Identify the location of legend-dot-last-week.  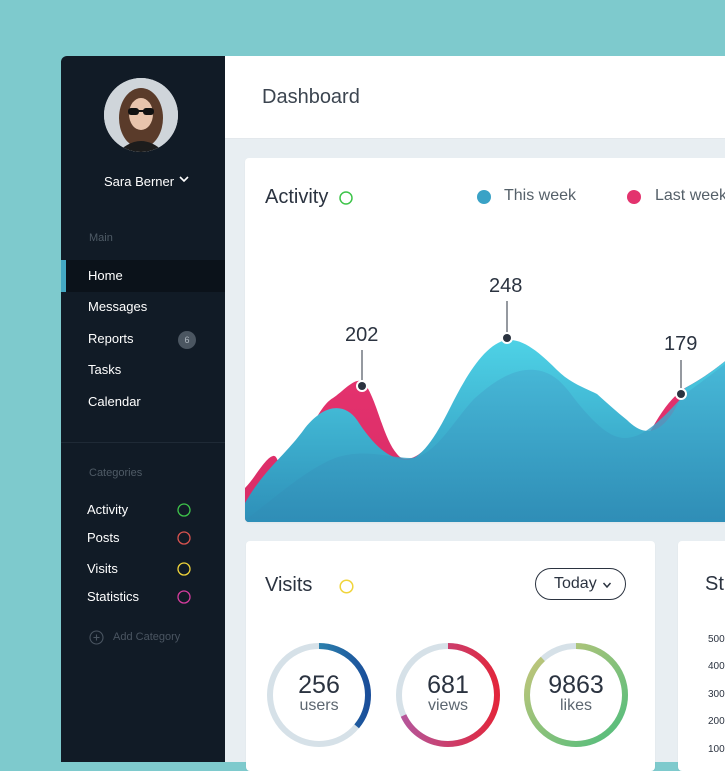
(634, 197).